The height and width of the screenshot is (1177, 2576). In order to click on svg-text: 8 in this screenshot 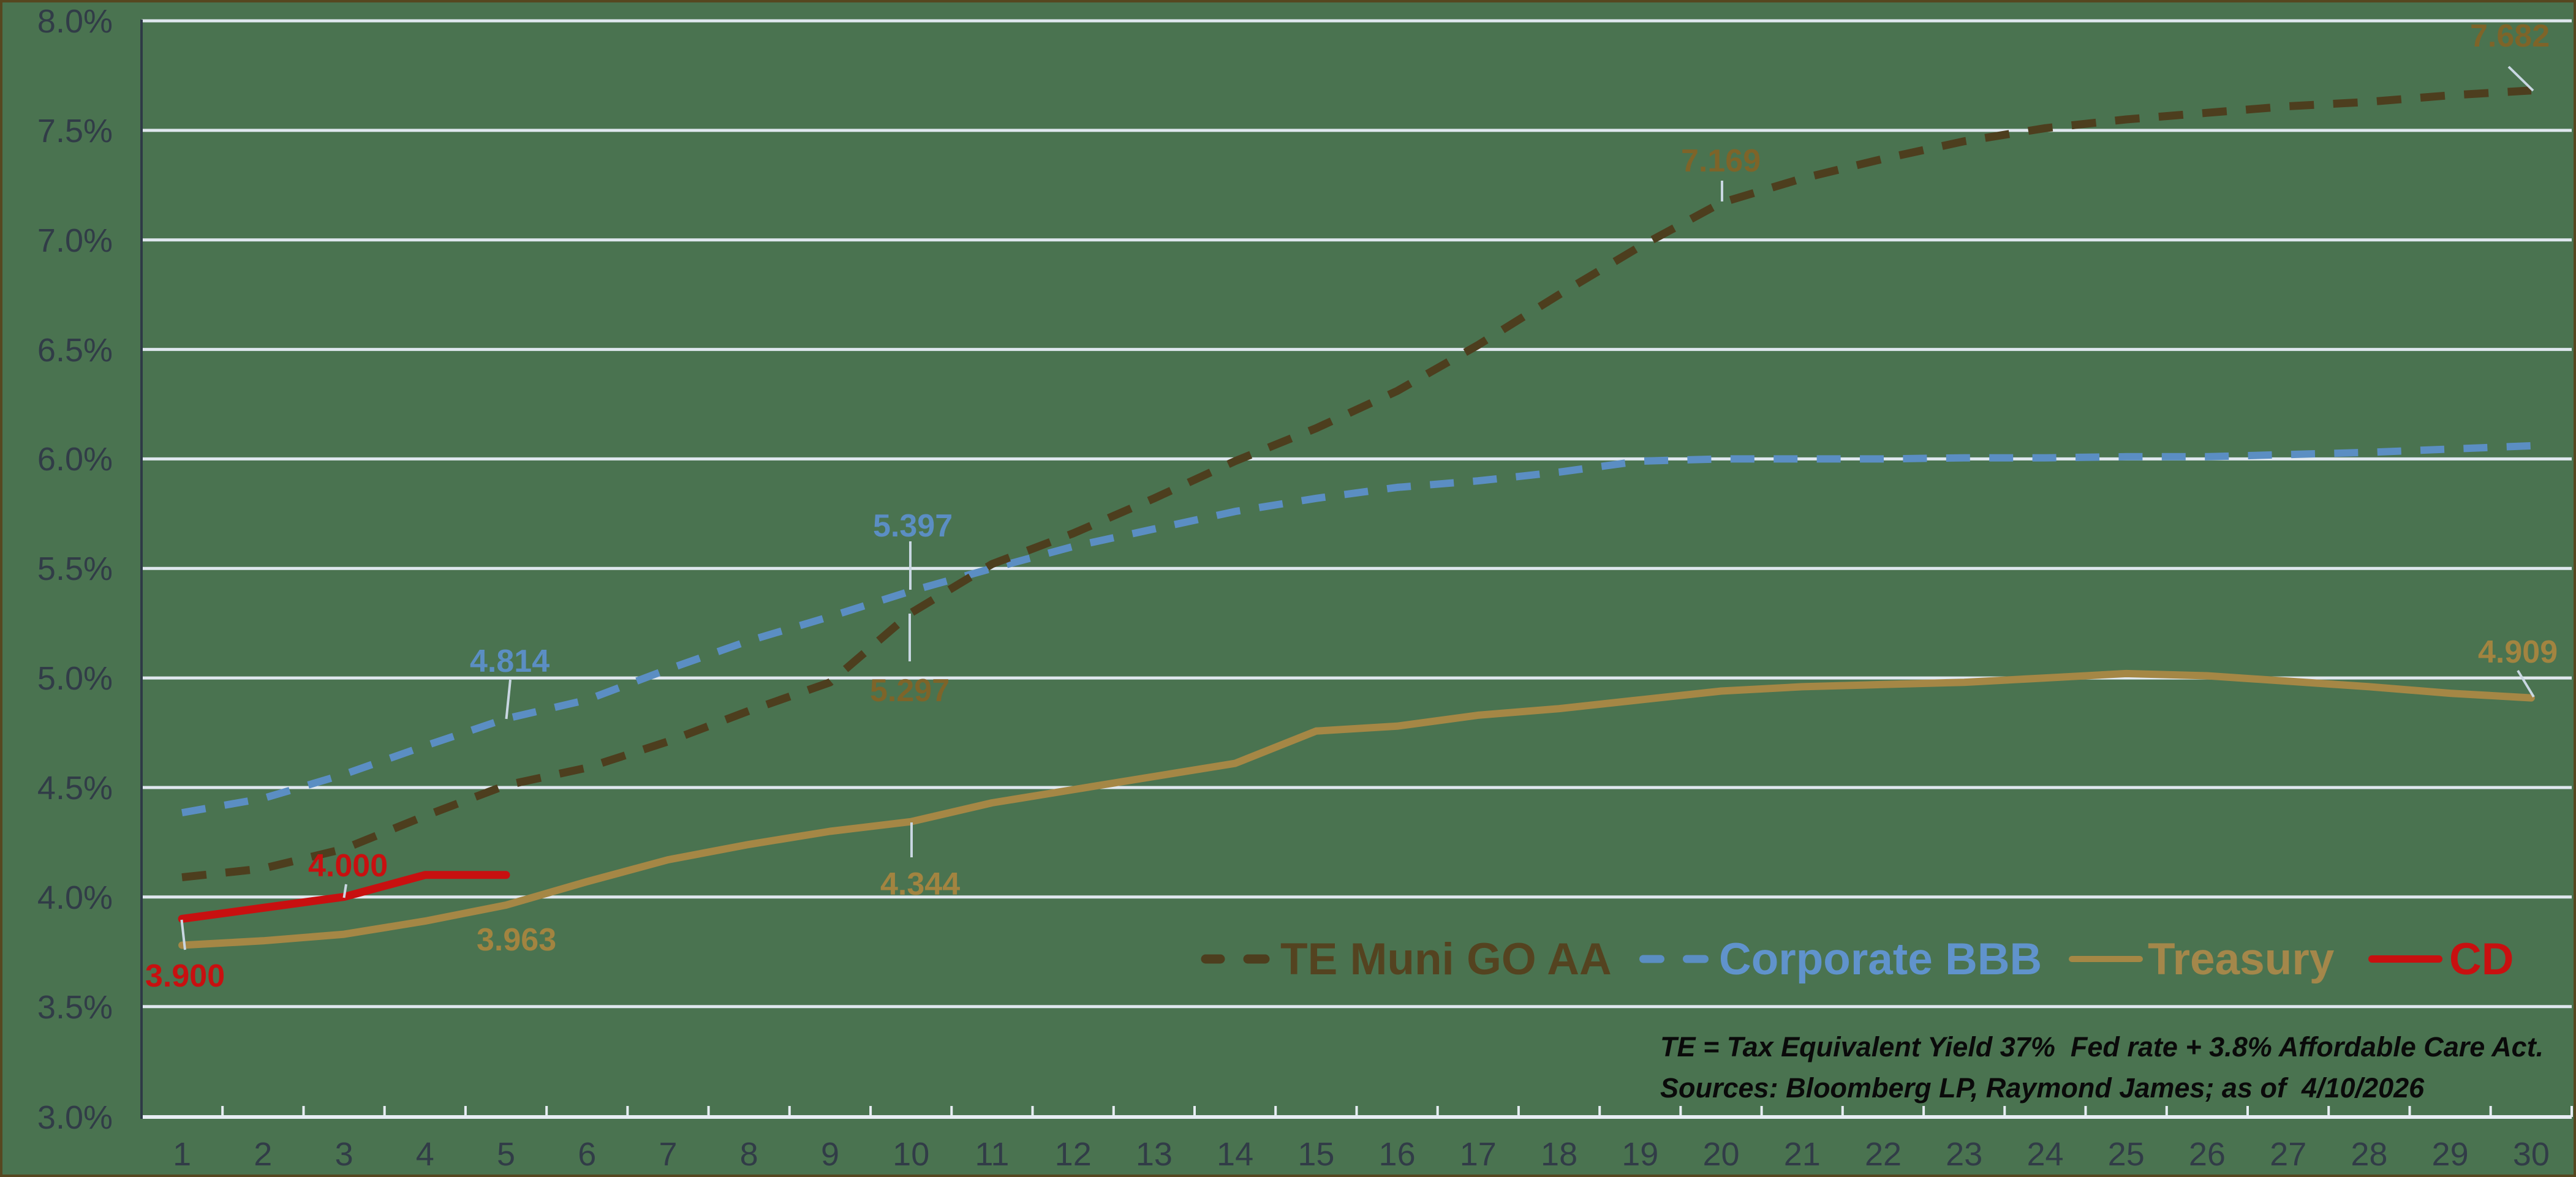, I will do `click(749, 1155)`.